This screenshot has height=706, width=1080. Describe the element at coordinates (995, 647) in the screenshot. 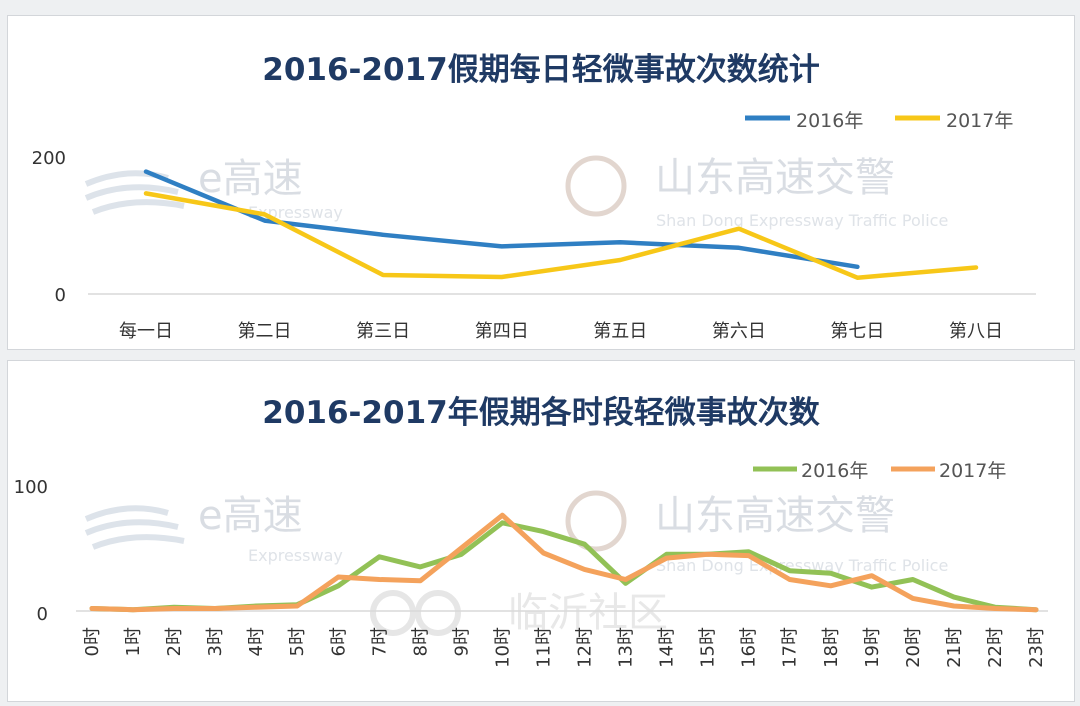

I see `x-tick-label: 22时` at that location.